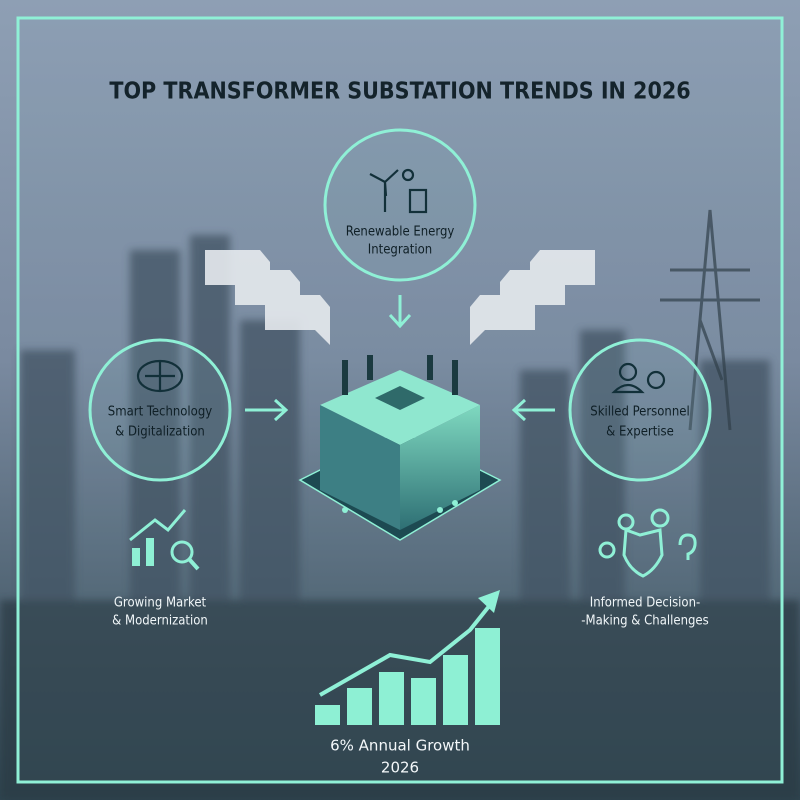 This screenshot has height=800, width=800. I want to click on growth-arrowhead, so click(489, 601).